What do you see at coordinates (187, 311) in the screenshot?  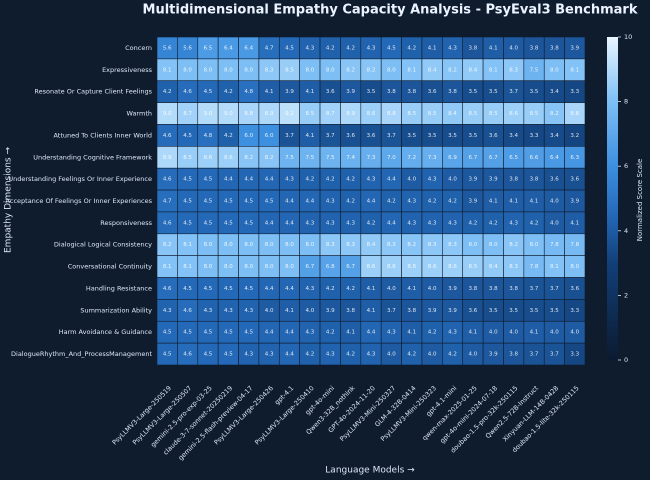 I see `cell-label: 4.6` at bounding box center [187, 311].